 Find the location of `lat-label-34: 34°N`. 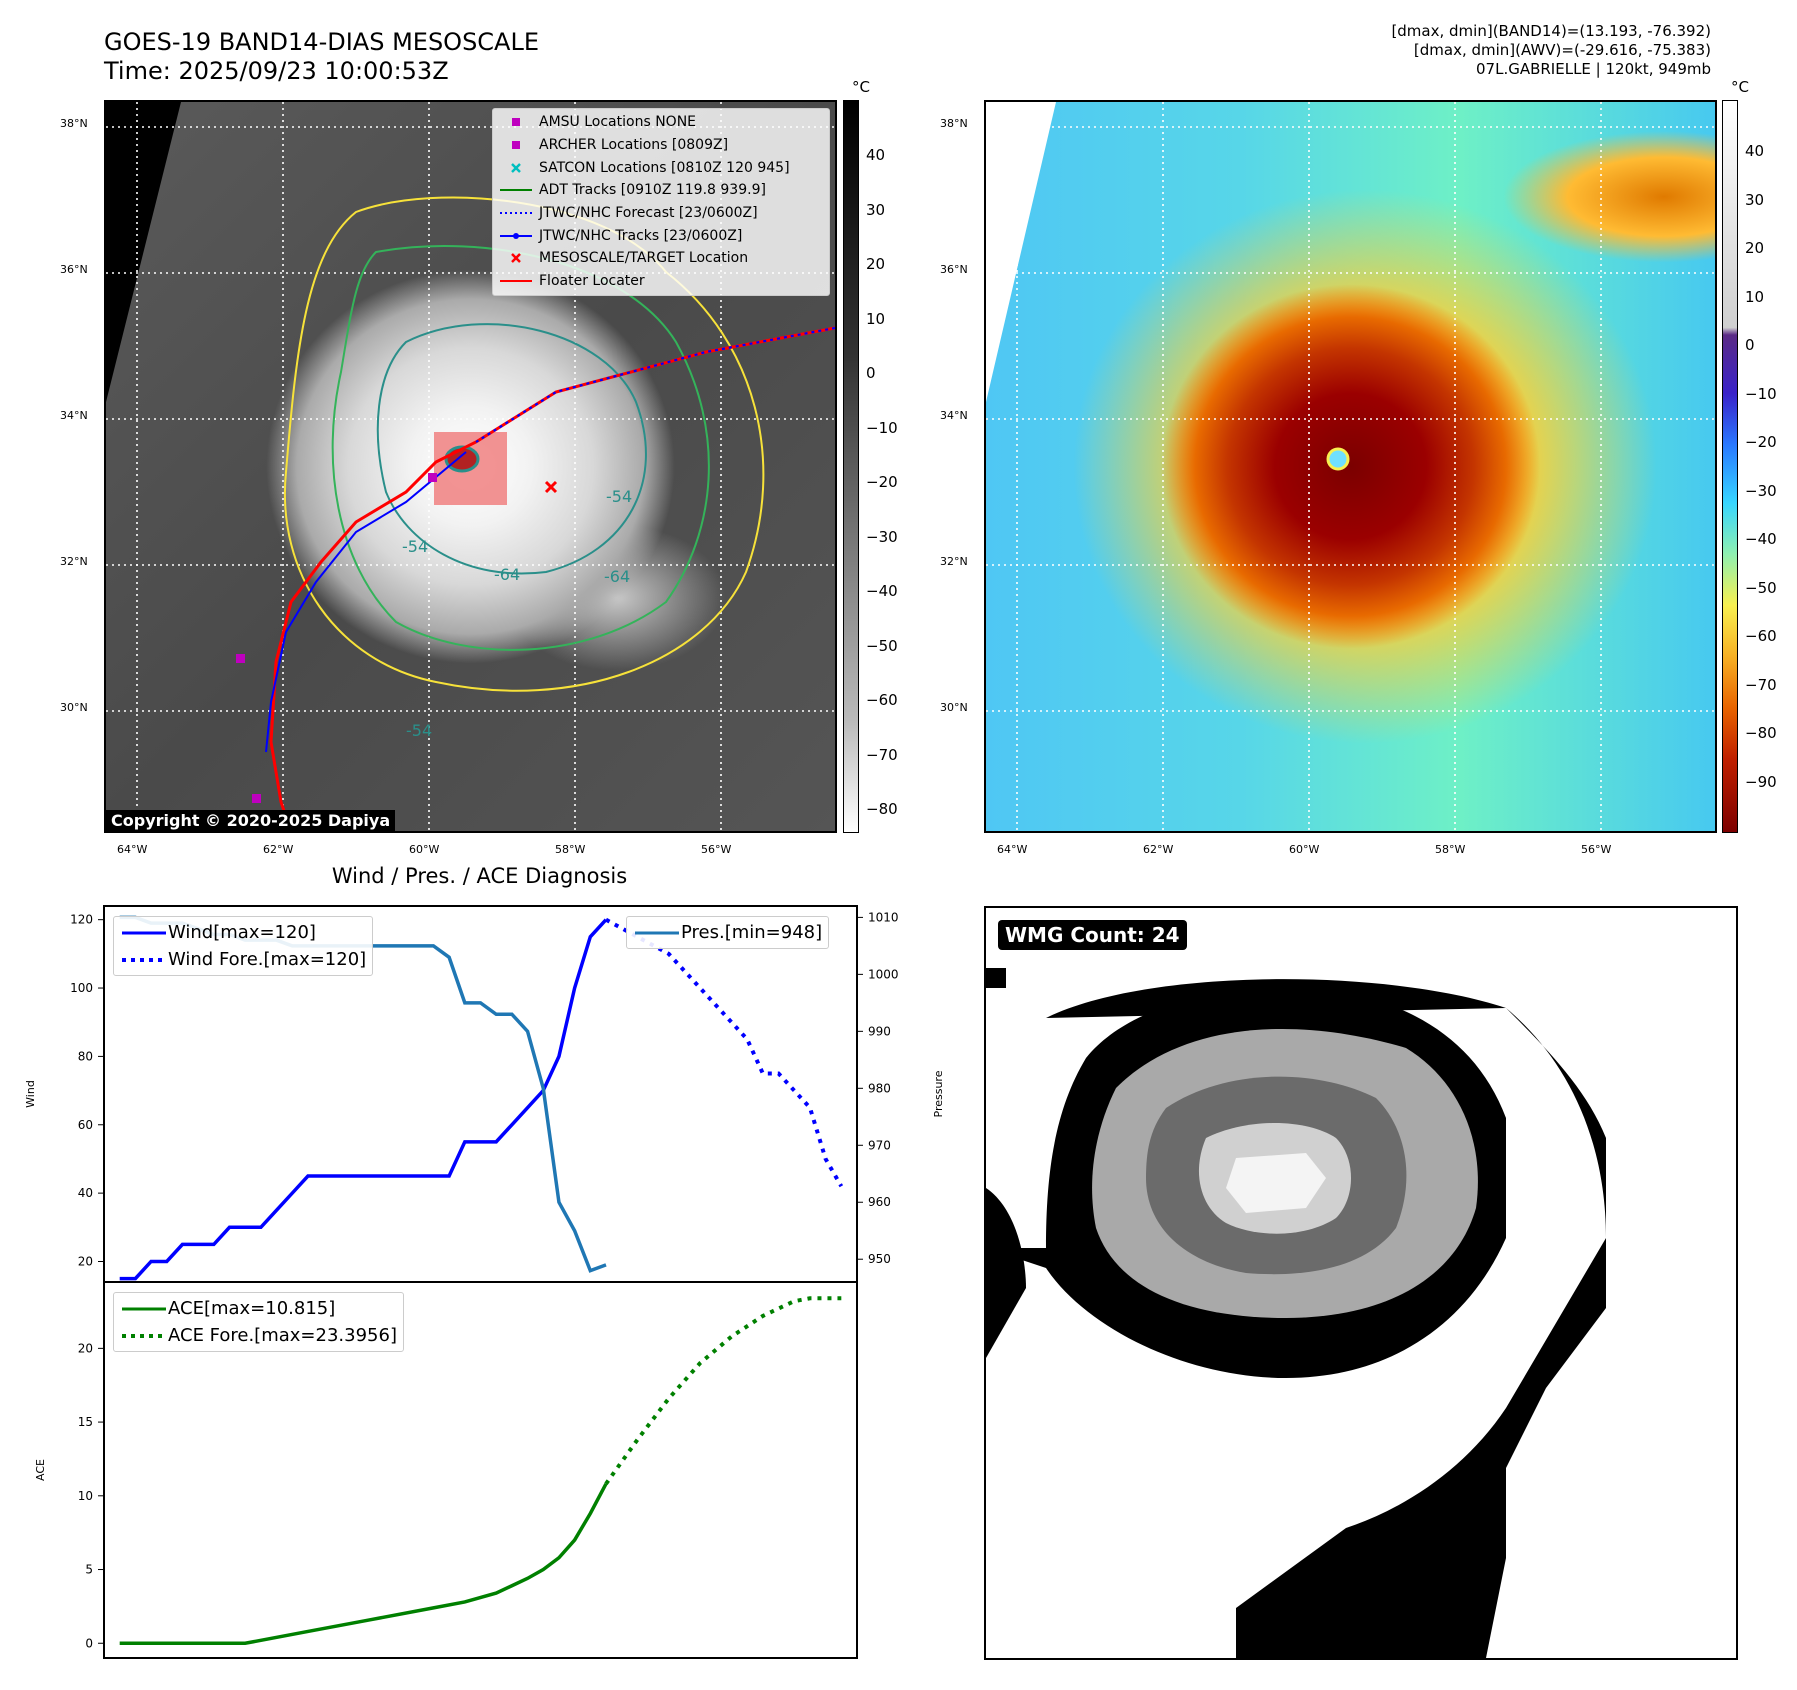

lat-label-34: 34°N is located at coordinates (74, 415).